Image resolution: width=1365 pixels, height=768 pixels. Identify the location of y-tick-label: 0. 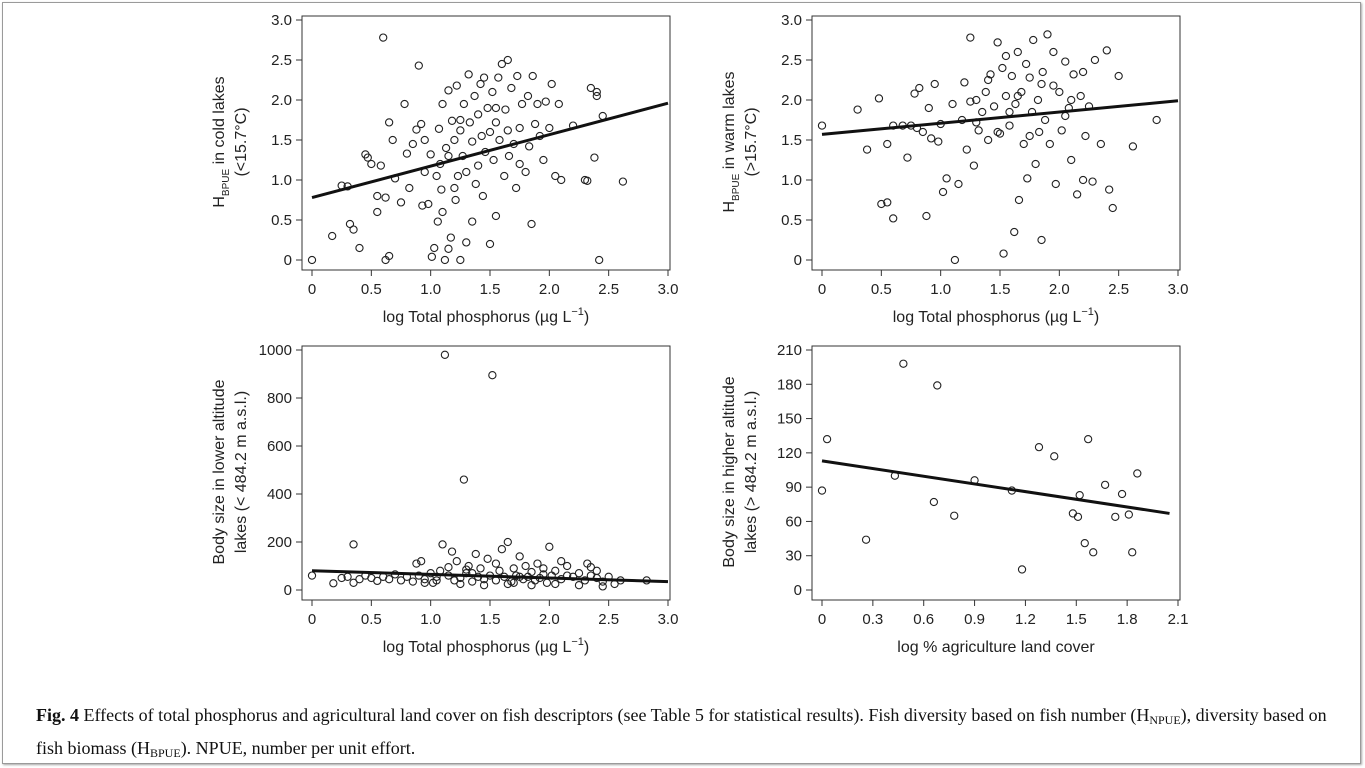
(798, 260).